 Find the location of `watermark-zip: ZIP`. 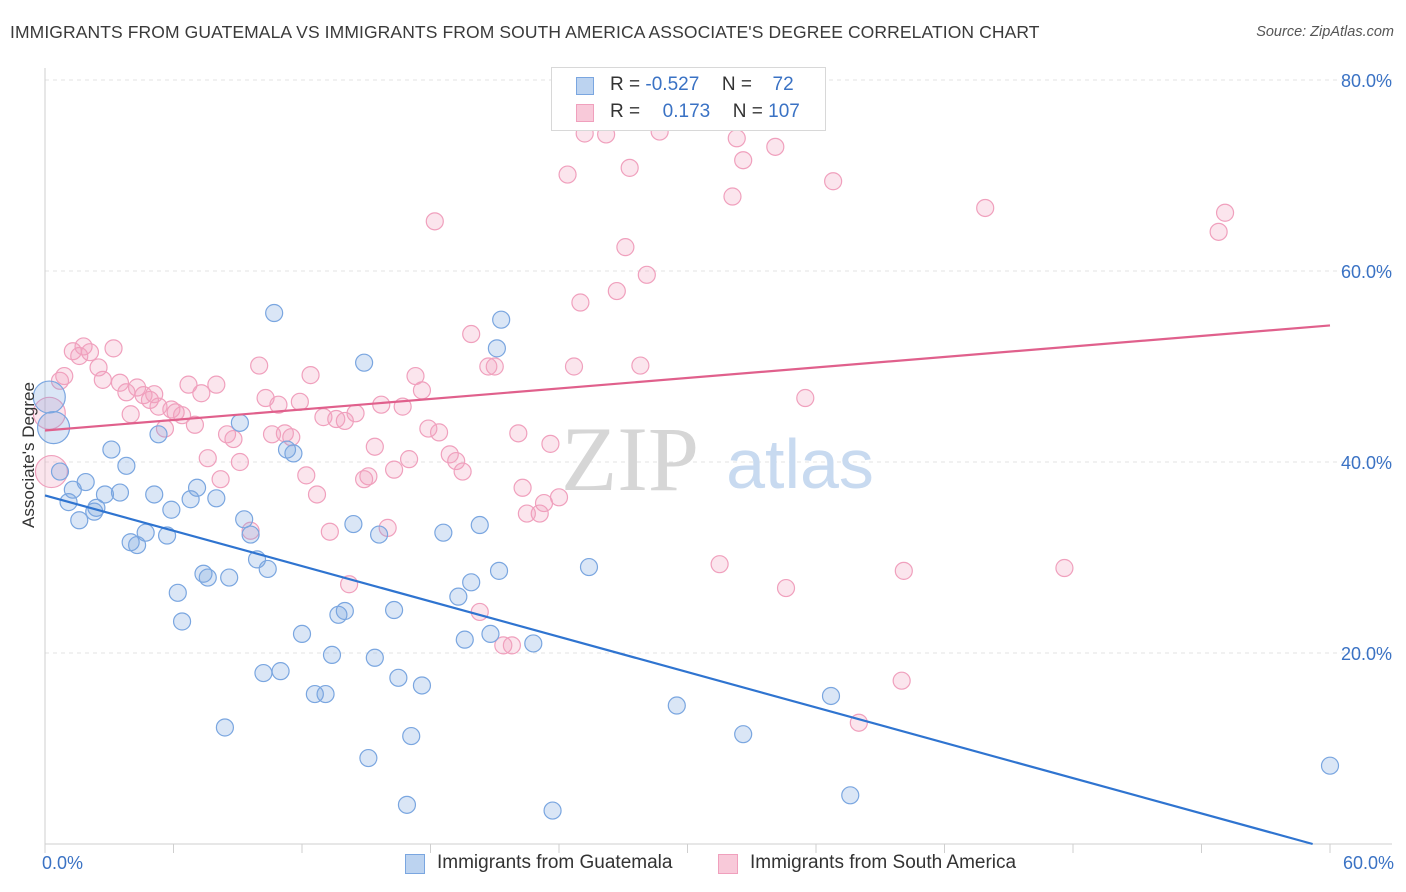

watermark-zip: ZIP is located at coordinates (630, 459).